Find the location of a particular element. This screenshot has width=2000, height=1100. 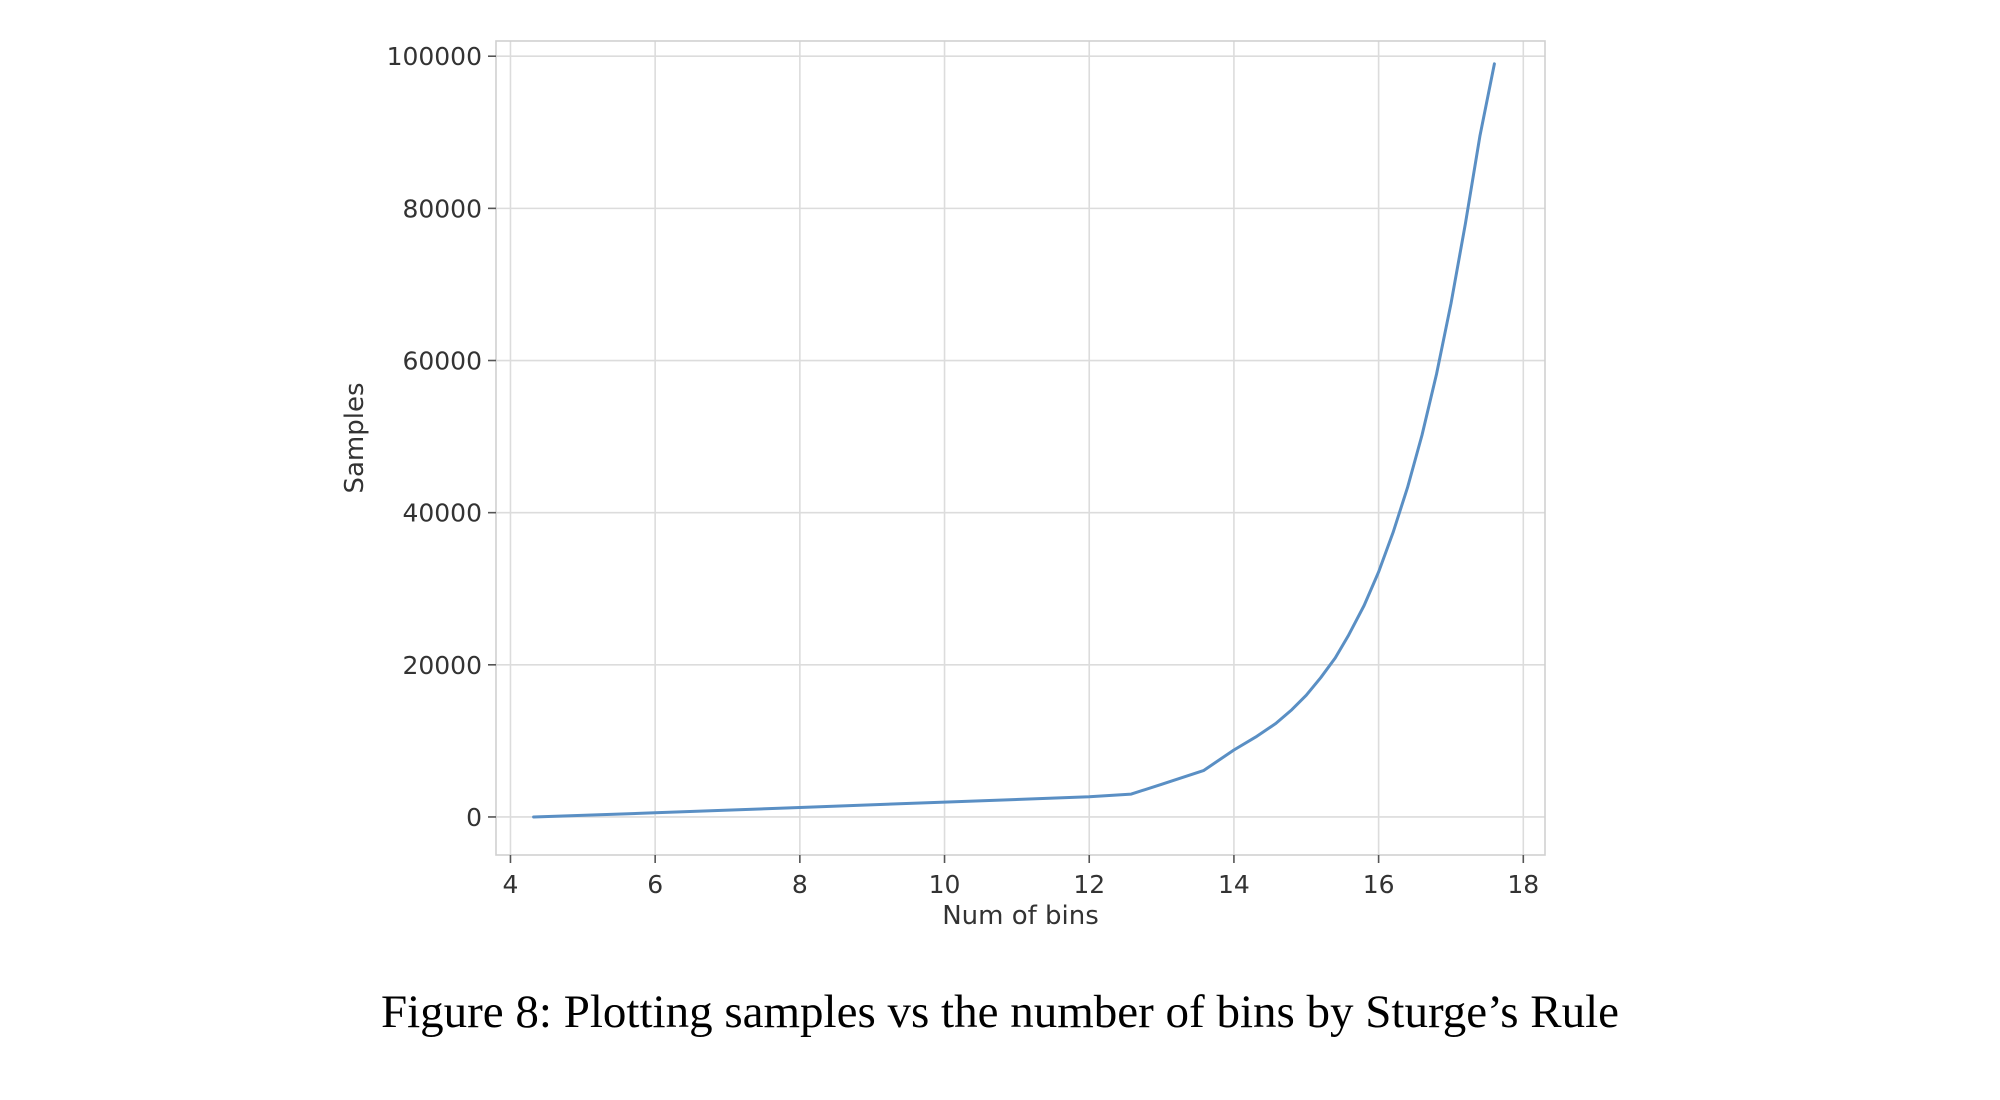

y-tick-label: 40000 is located at coordinates (442, 513).